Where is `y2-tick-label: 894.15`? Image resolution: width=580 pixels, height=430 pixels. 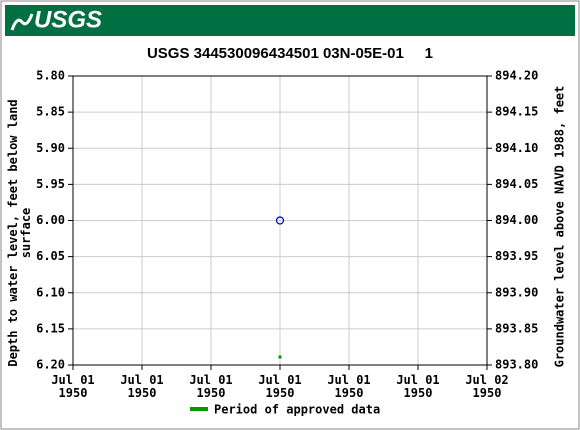 y2-tick-label: 894.15 is located at coordinates (516, 112).